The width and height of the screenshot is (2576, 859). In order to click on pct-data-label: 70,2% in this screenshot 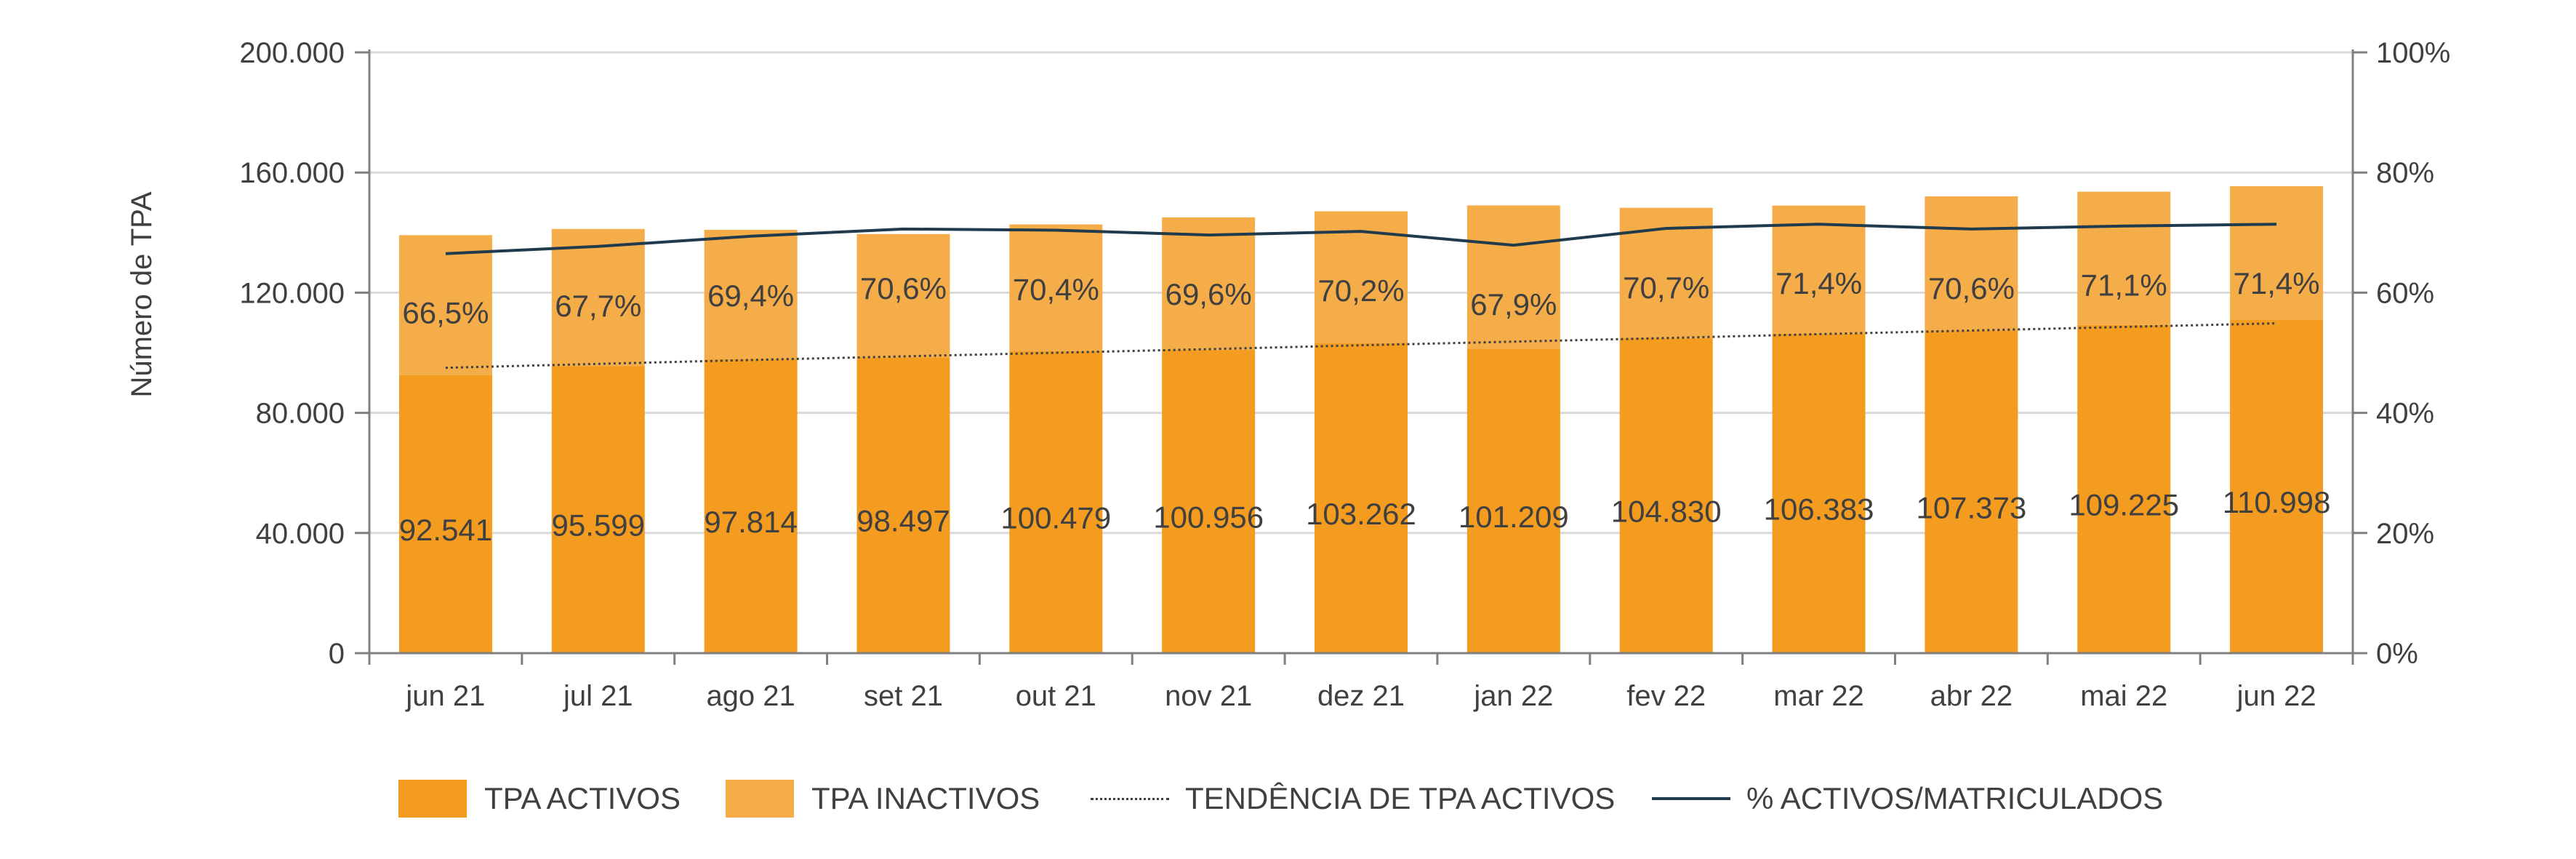, I will do `click(1360, 290)`.